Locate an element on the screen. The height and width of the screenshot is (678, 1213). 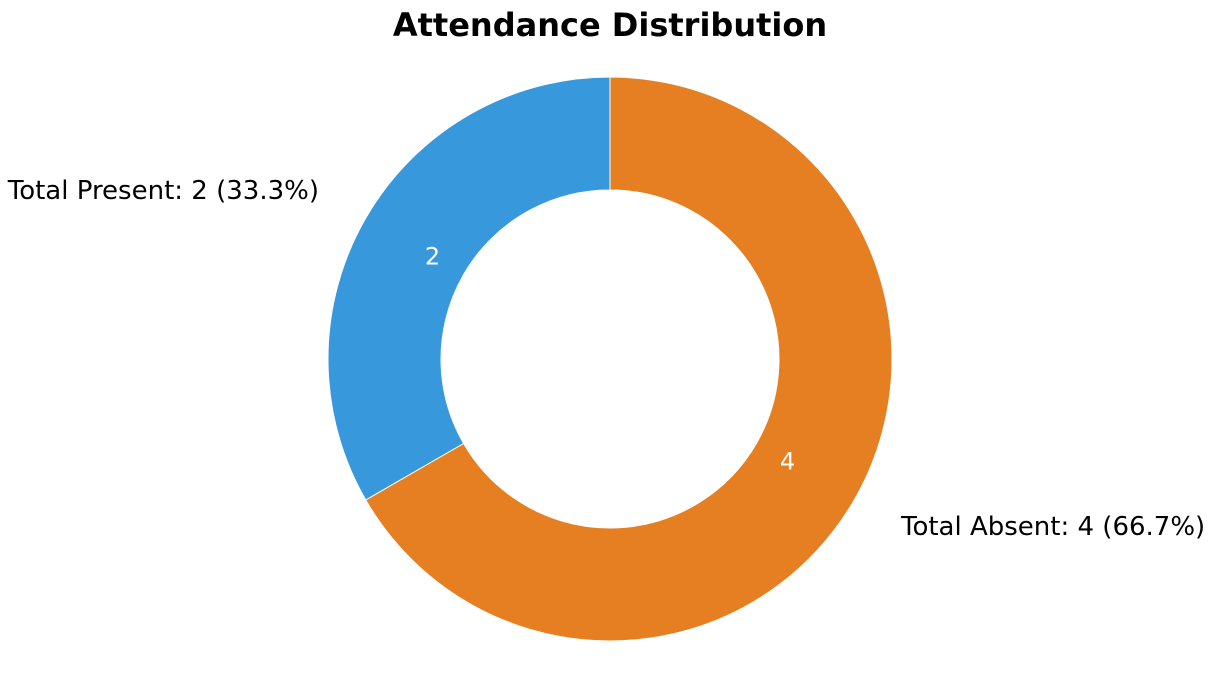
slice-label-total-absent: Total Absent: 4 (66.7%) is located at coordinates (1052, 527).